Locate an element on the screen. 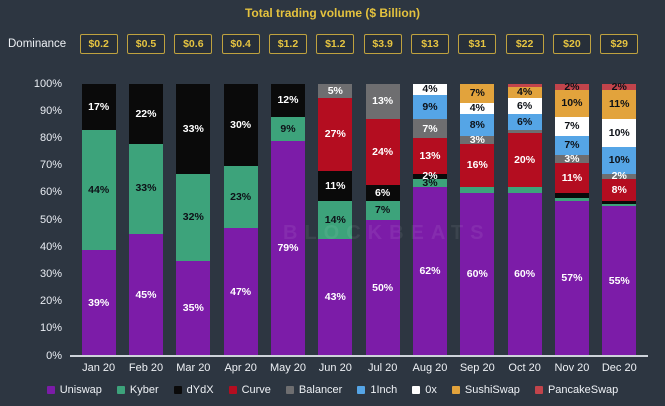  segment-label: 39% is located at coordinates (99, 302).